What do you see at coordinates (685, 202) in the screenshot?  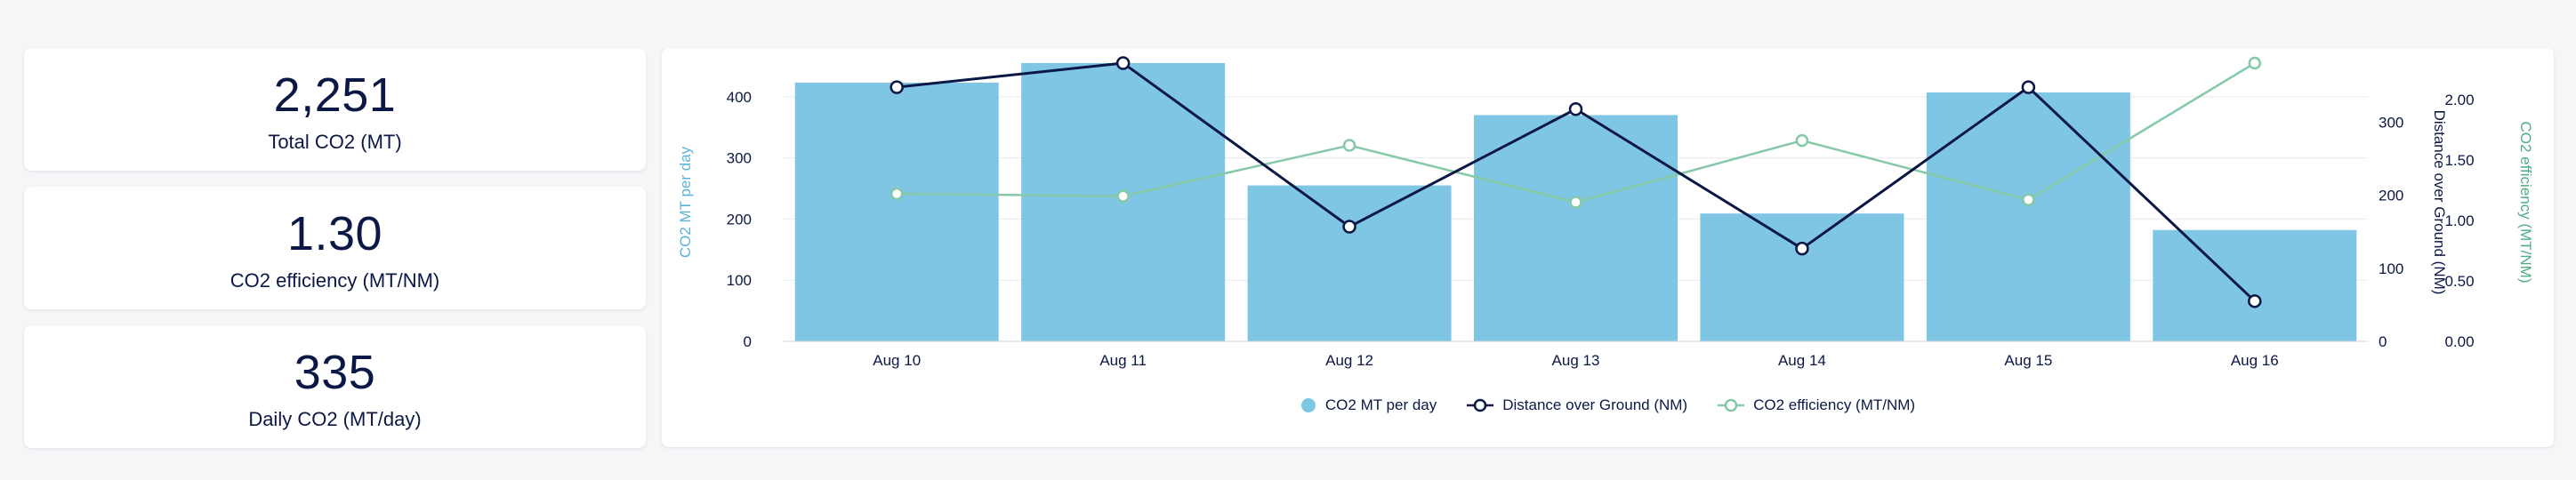 I see `y-left-axis-title: CO2 MT per day` at bounding box center [685, 202].